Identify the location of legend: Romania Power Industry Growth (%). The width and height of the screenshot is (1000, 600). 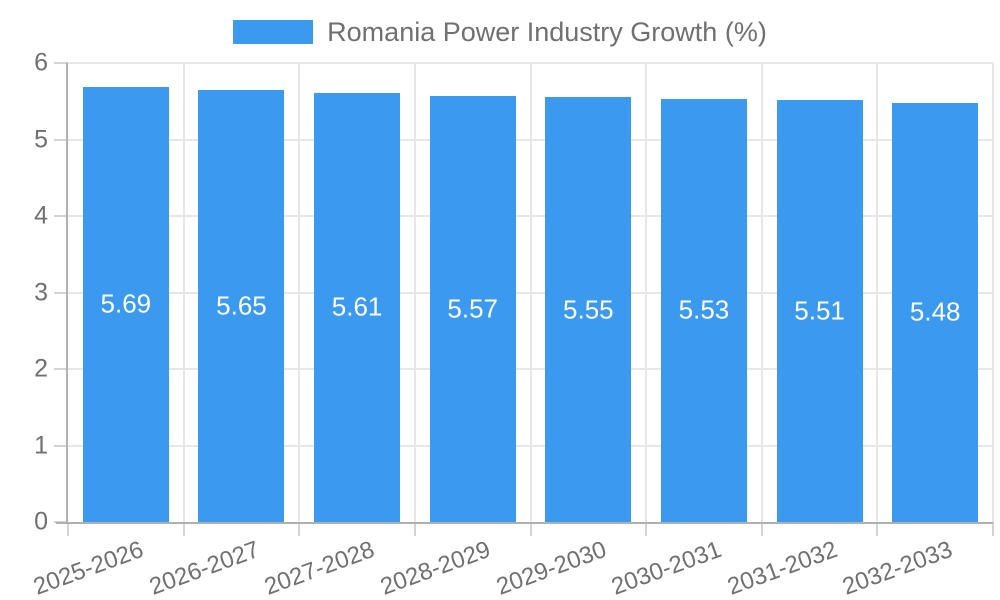
(500, 32).